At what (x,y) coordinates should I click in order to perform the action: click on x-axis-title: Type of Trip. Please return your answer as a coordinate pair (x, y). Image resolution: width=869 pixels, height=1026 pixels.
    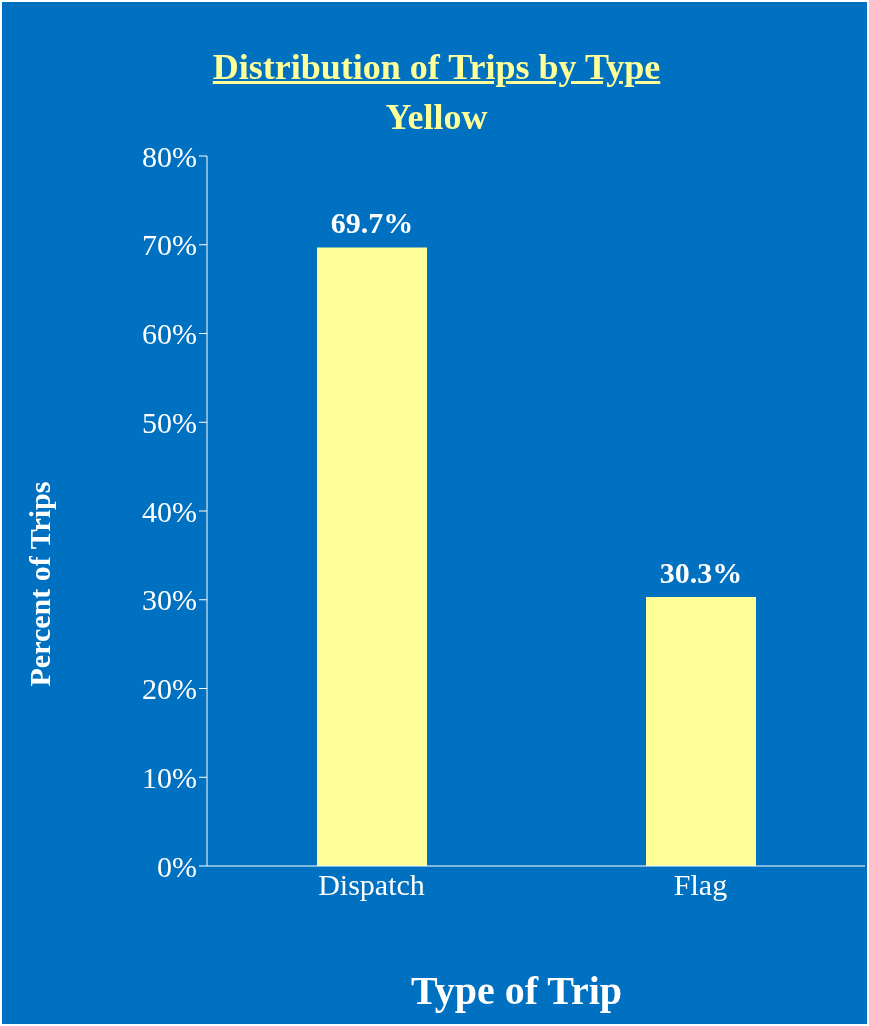
    Looking at the image, I should click on (516, 990).